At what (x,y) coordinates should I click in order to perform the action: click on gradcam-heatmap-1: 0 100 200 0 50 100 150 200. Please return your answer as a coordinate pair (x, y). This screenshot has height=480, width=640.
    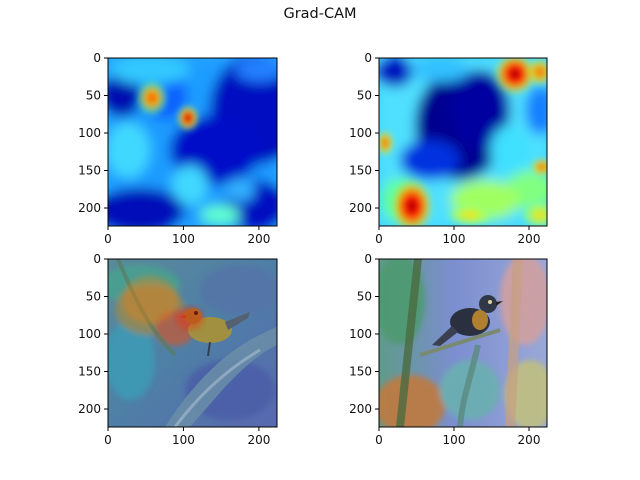
    Looking at the image, I should click on (178, 148).